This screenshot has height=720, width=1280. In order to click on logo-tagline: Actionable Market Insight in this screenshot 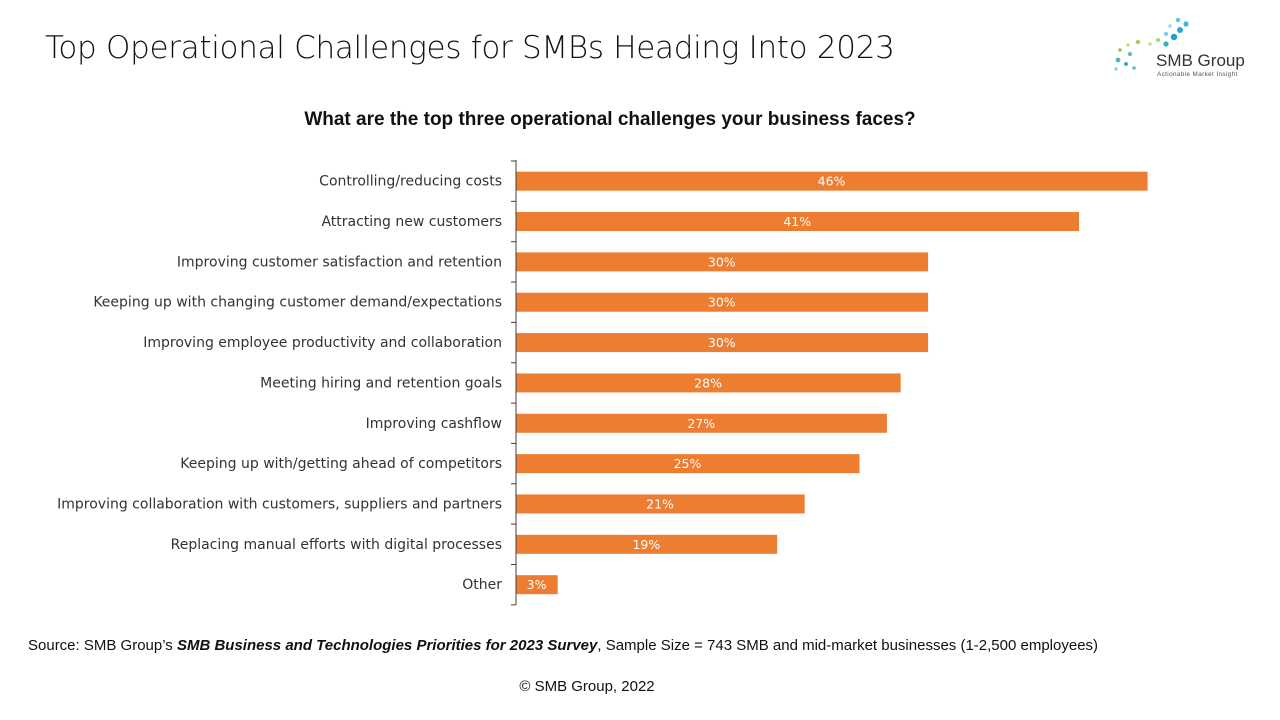, I will do `click(1197, 74)`.